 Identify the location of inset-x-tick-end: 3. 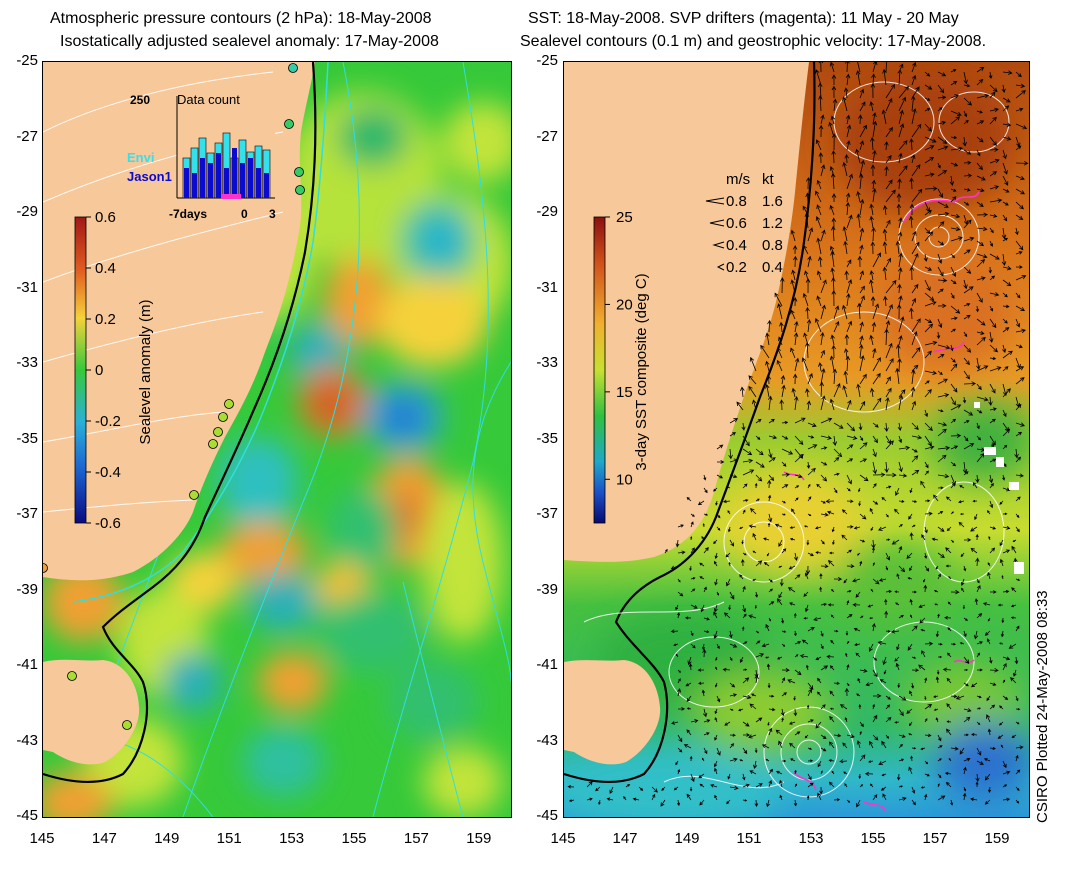
(272, 214).